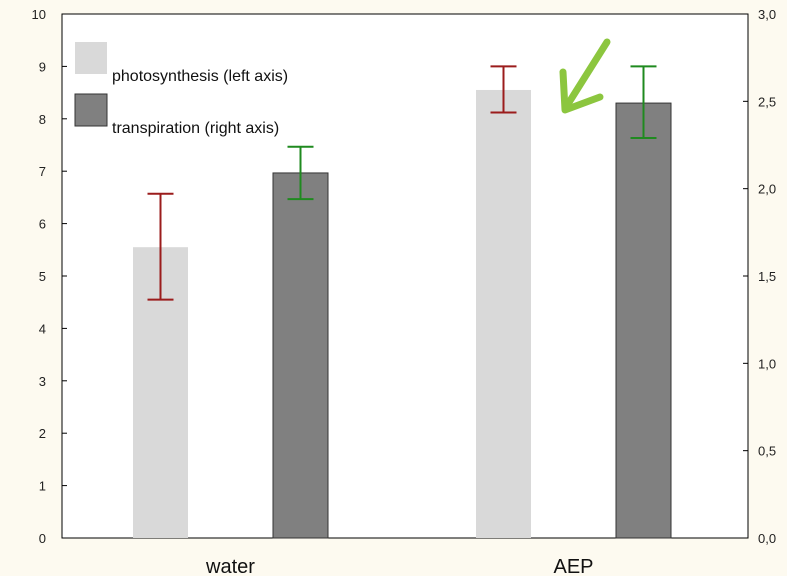 The height and width of the screenshot is (576, 787). Describe the element at coordinates (767, 451) in the screenshot. I see `right-tick-label: 0,5` at that location.